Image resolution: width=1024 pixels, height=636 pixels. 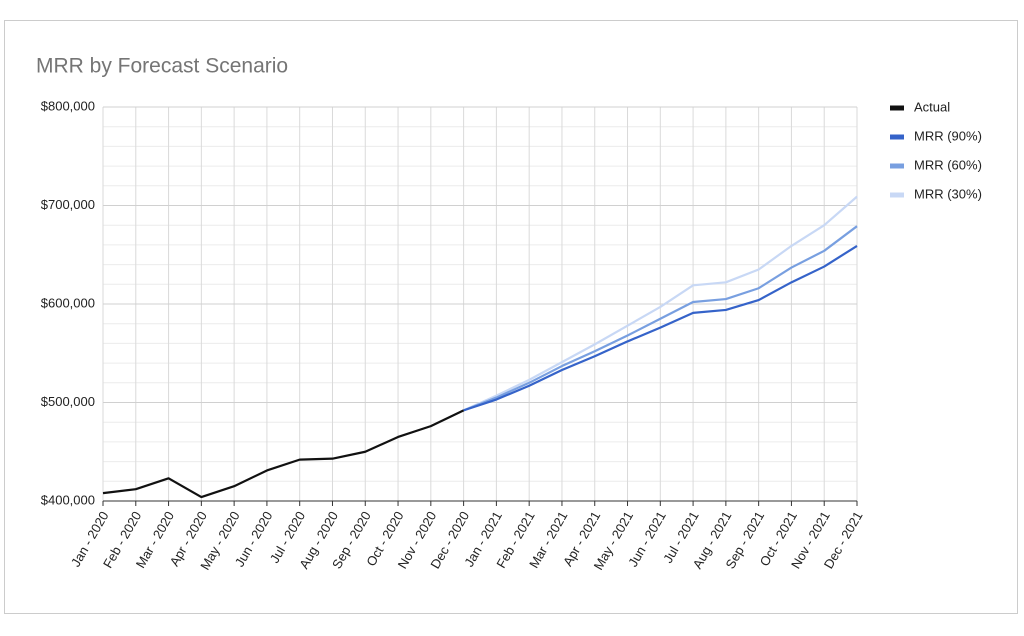 What do you see at coordinates (162, 66) in the screenshot?
I see `chart-title: MRR by Forecast Scenario` at bounding box center [162, 66].